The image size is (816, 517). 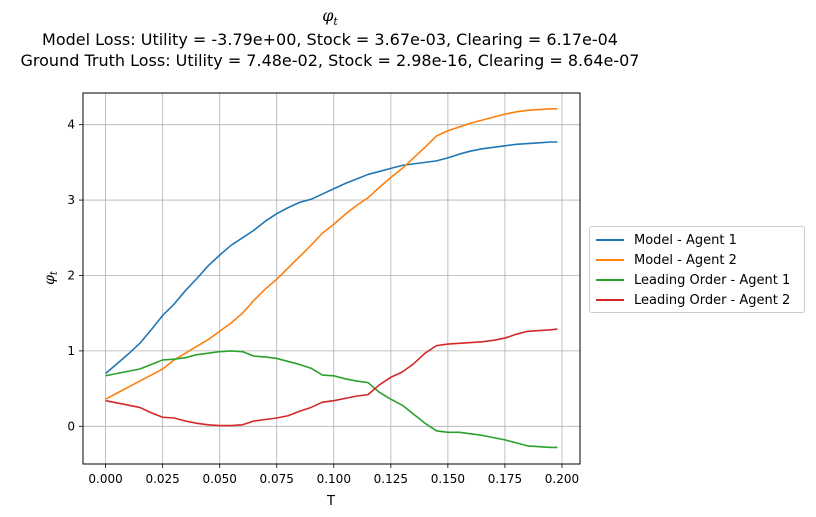 I want to click on x-tick-label: 0.100, so click(x=334, y=479).